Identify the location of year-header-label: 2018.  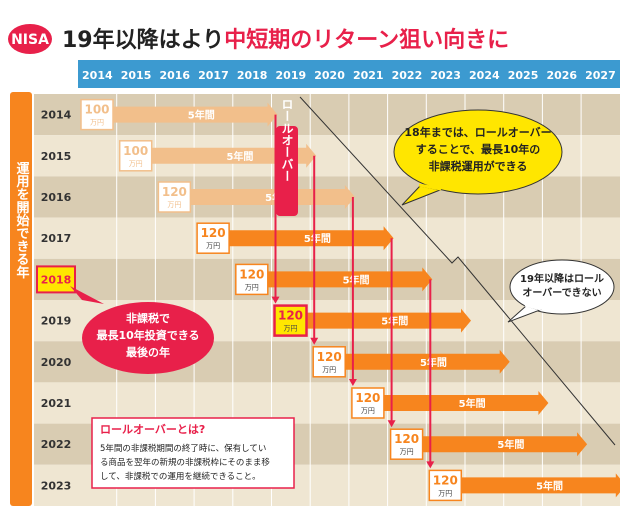
(252, 75).